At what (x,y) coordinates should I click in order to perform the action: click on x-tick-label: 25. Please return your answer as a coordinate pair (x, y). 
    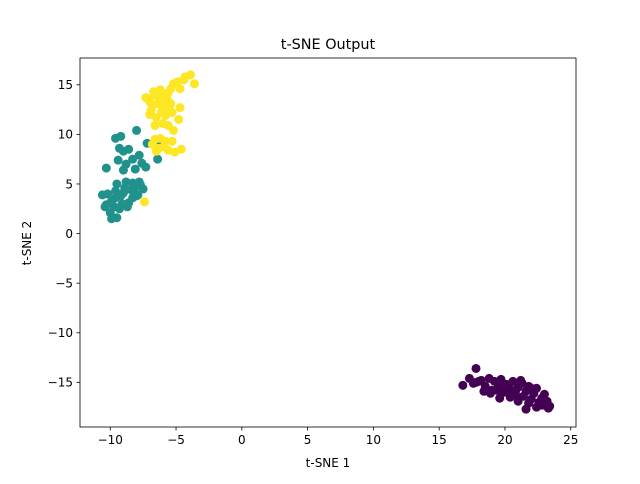
    Looking at the image, I should click on (570, 440).